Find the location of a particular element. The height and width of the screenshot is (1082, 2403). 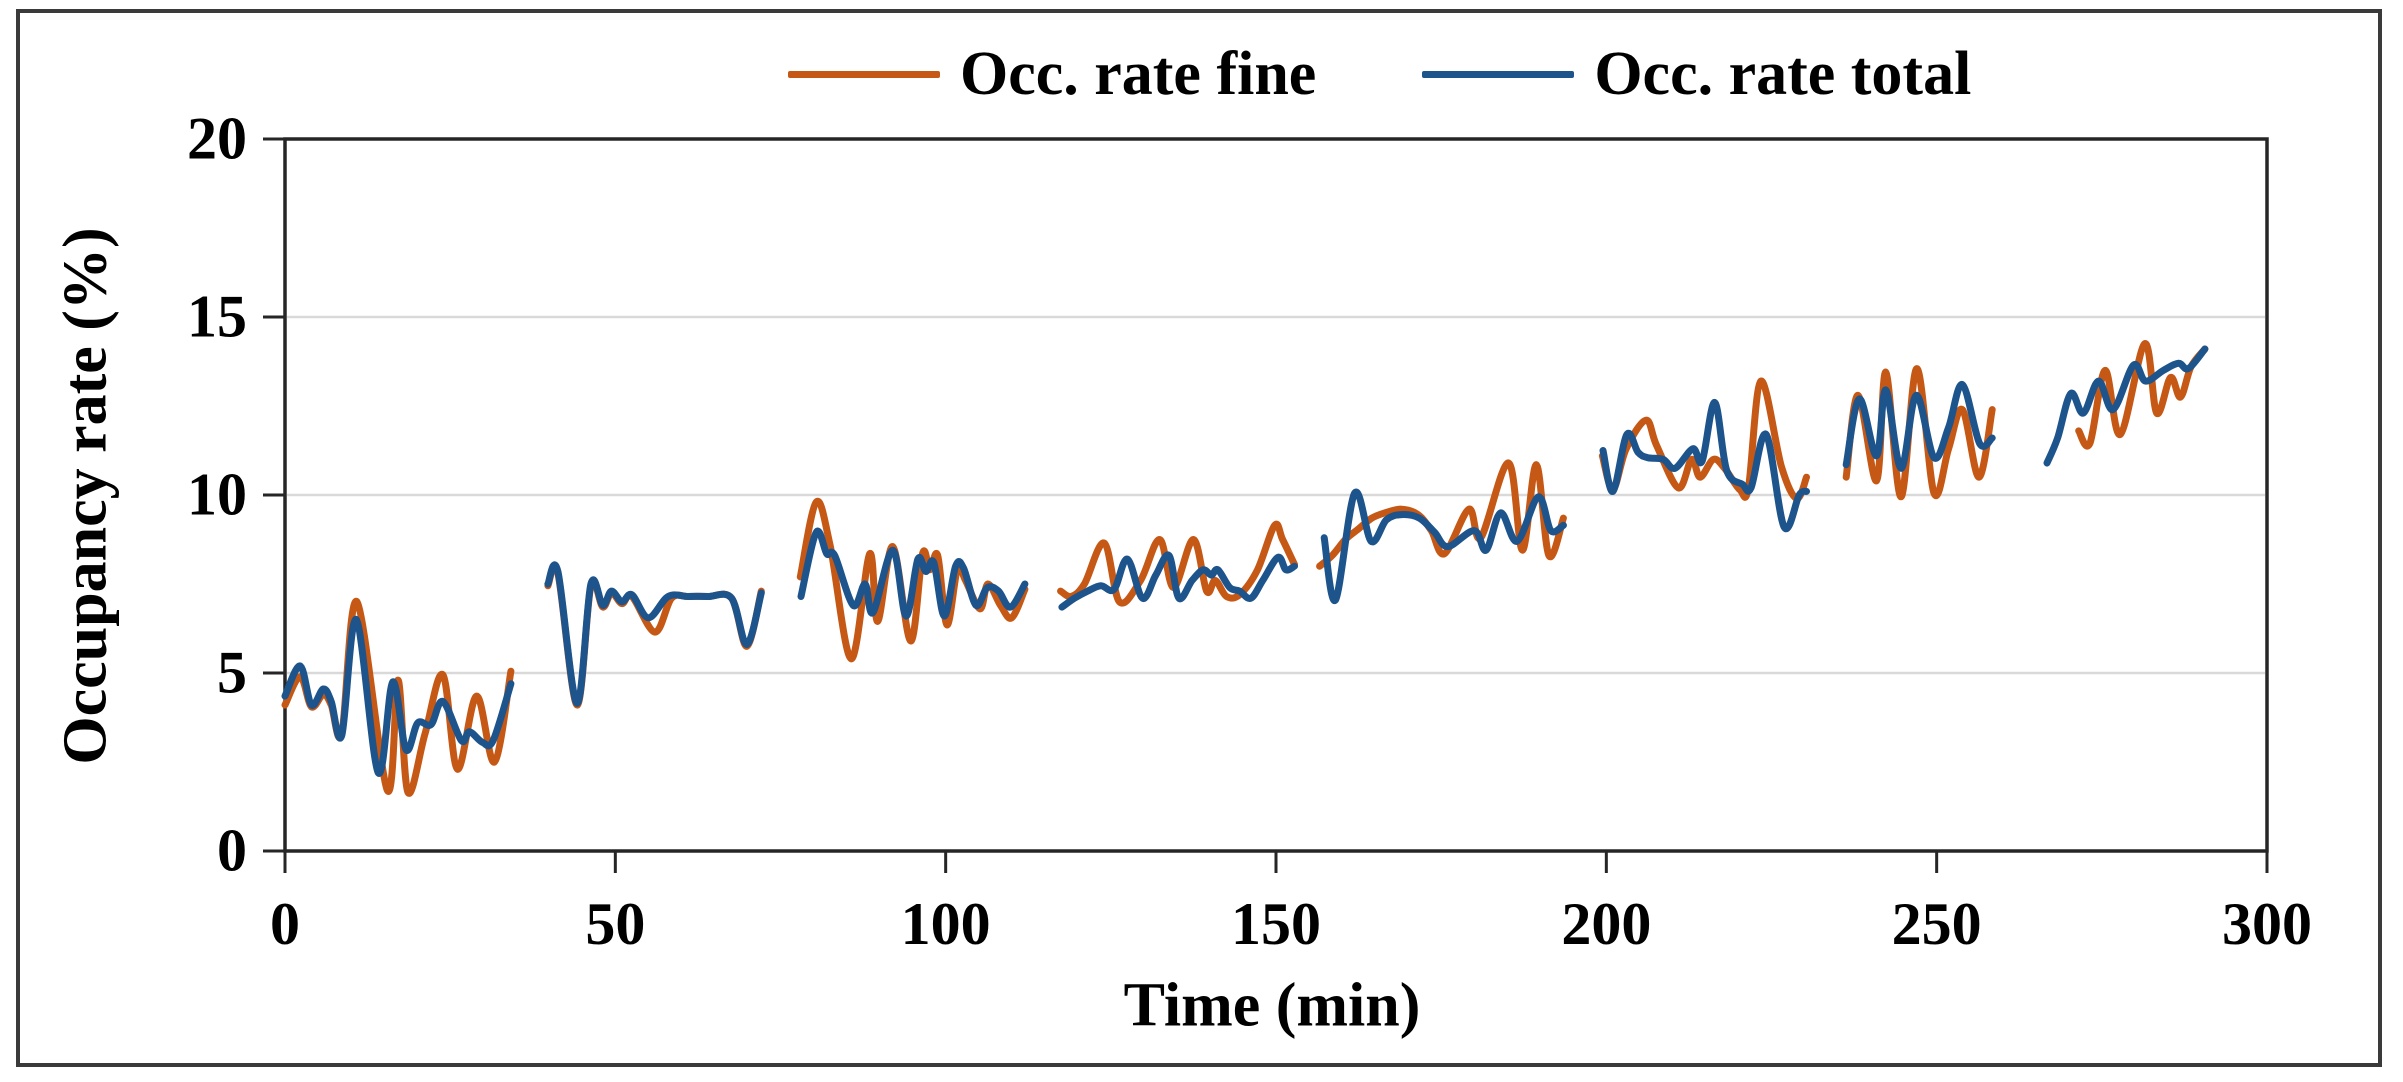

legend-label-total: Occ. rate total is located at coordinates (1783, 73).